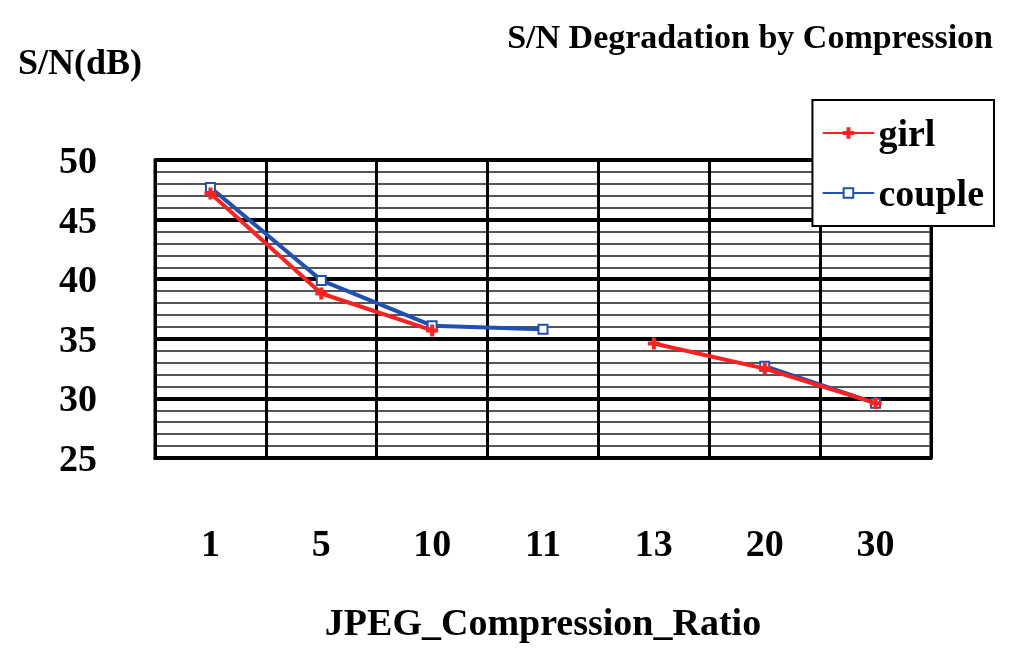 This screenshot has height=652, width=1014. What do you see at coordinates (80, 62) in the screenshot?
I see `y-axis-title: S/N(dB)` at bounding box center [80, 62].